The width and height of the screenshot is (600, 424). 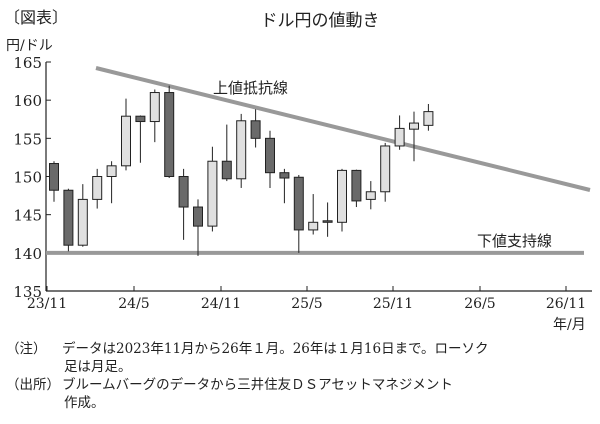 I want to click on chart-title: ドル円の値動き, so click(x=320, y=21).